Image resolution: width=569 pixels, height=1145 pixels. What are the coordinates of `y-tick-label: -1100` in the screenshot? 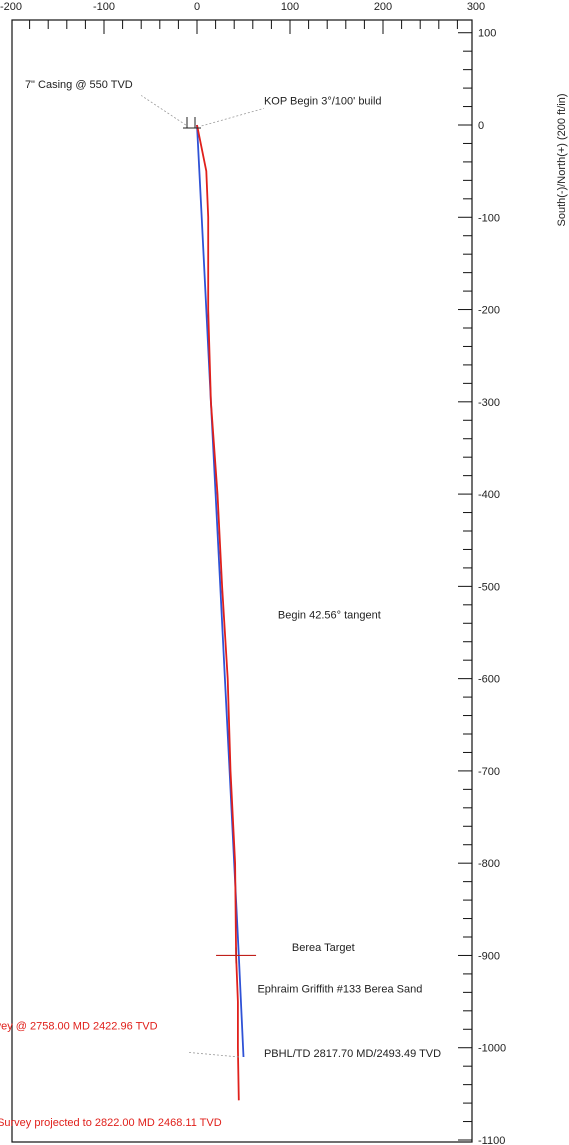 It's located at (491, 1140).